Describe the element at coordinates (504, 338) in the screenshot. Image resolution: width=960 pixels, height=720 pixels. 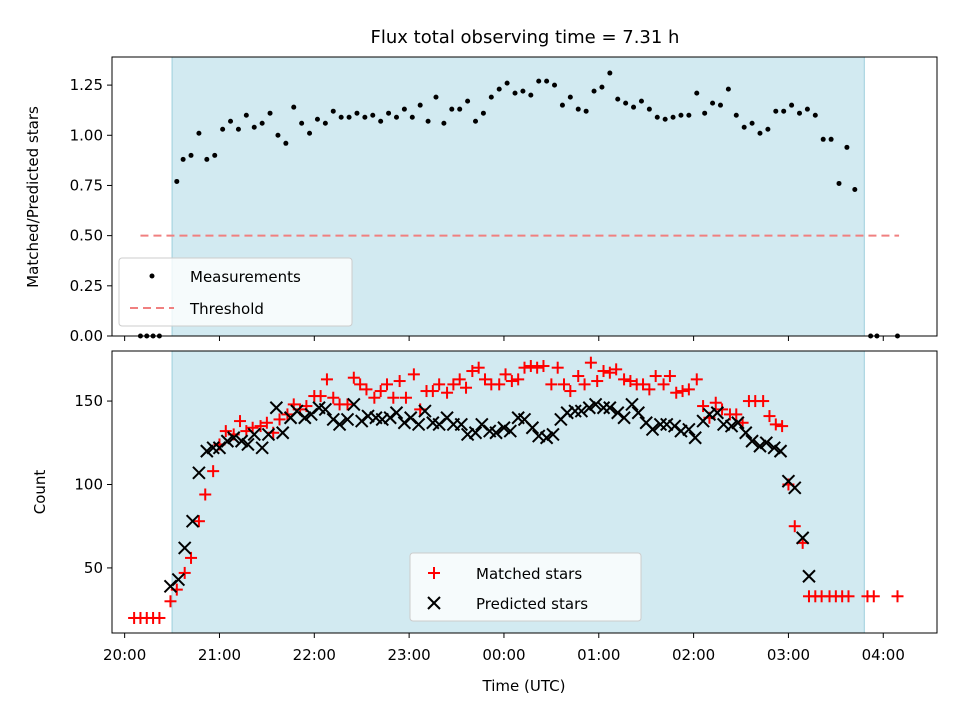
I see `top-x-axis-ticks` at that location.